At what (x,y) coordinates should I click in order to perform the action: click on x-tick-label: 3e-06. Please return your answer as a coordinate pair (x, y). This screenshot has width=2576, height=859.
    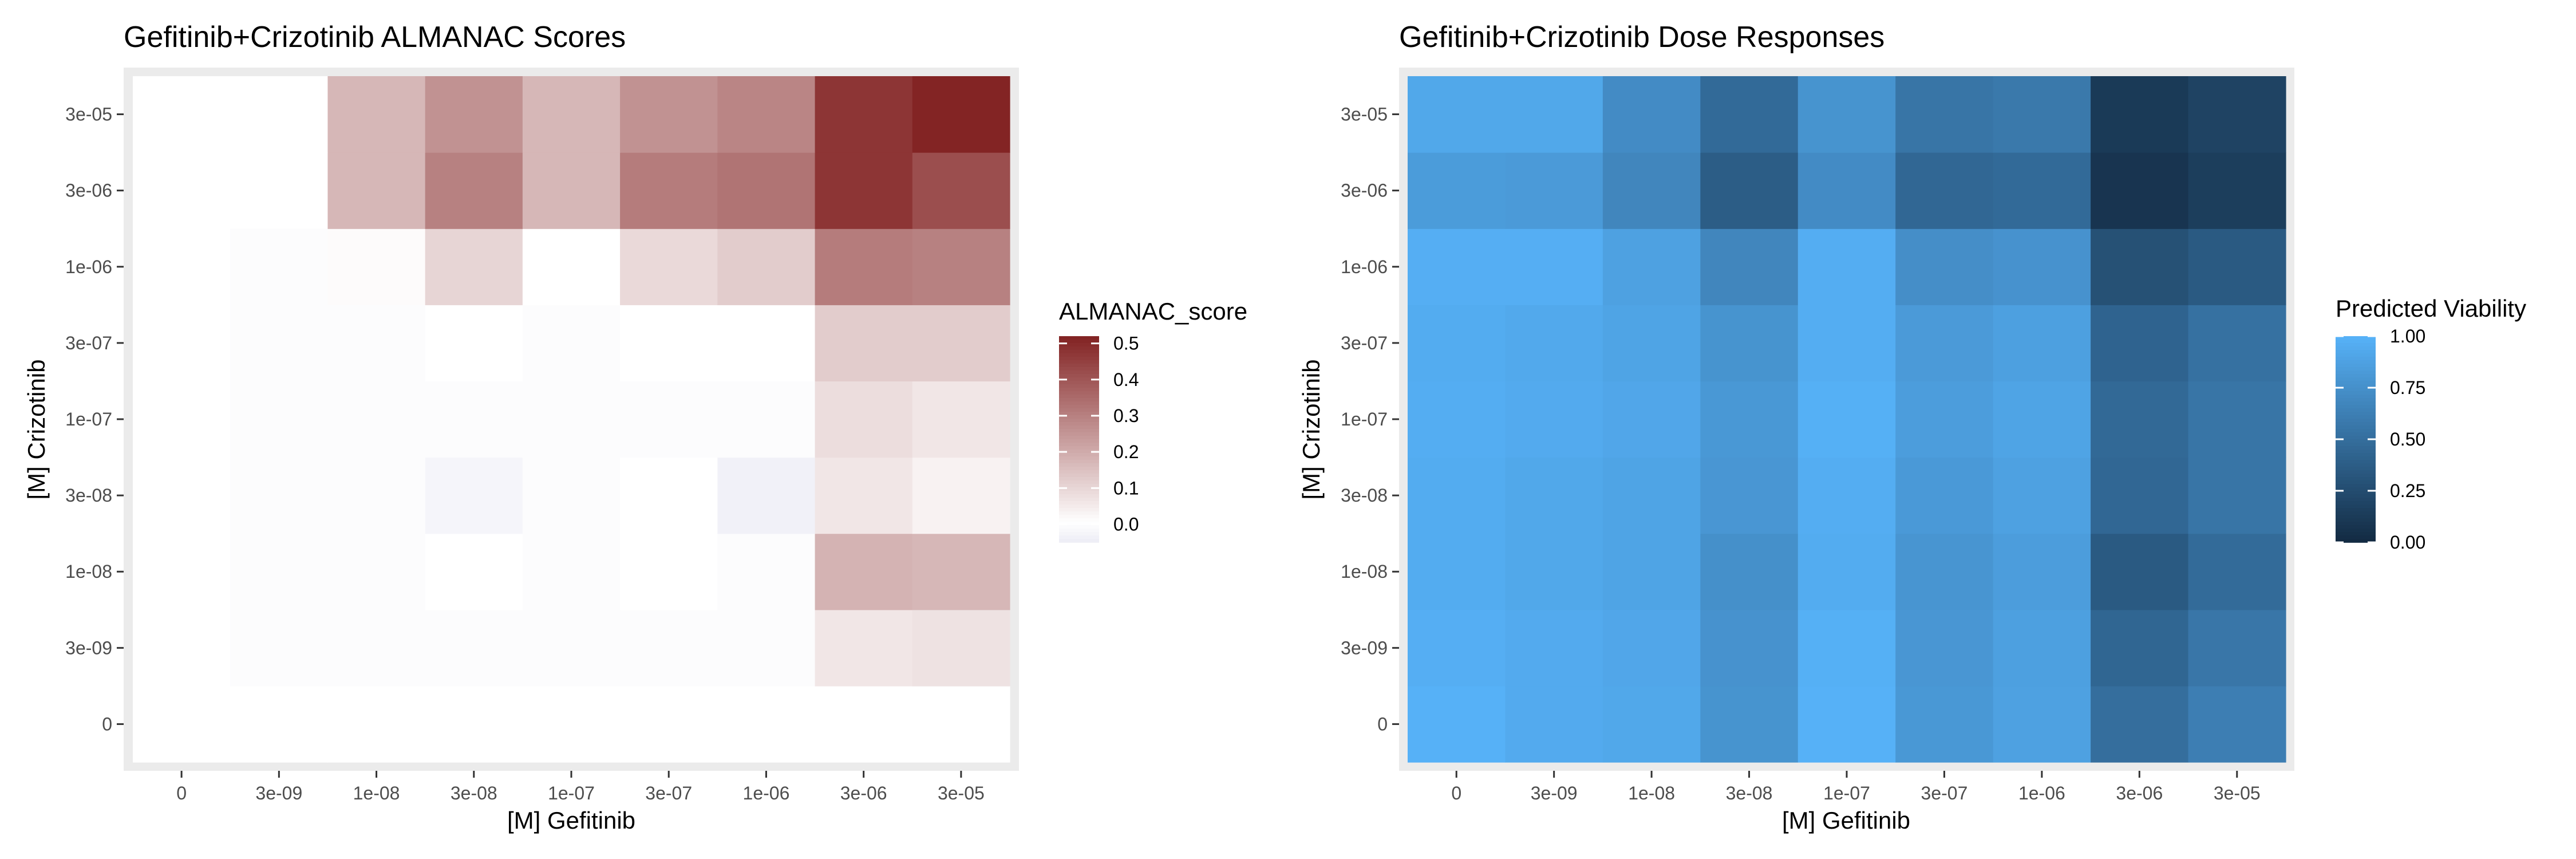
    Looking at the image, I should click on (863, 793).